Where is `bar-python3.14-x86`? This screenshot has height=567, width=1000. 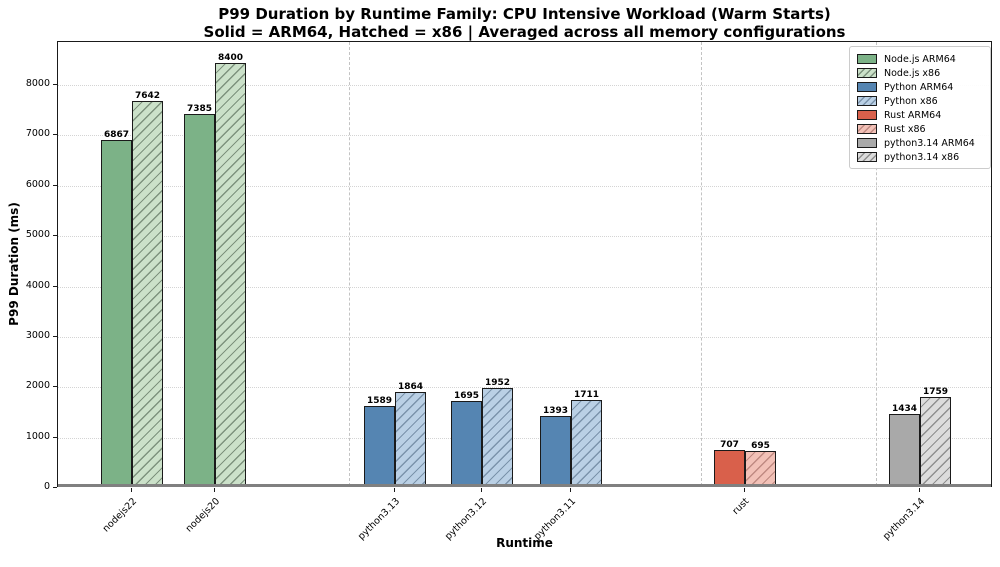 bar-python3.14-x86 is located at coordinates (935, 441).